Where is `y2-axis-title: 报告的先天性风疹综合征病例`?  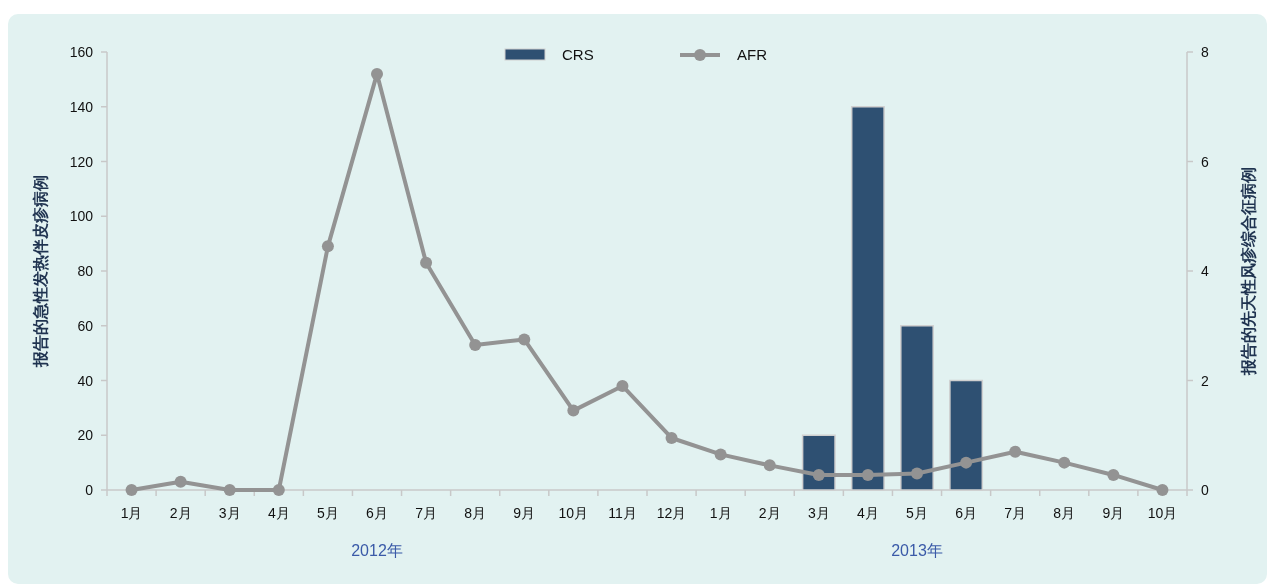 y2-axis-title: 报告的先天性风疹综合征病例 is located at coordinates (1248, 271).